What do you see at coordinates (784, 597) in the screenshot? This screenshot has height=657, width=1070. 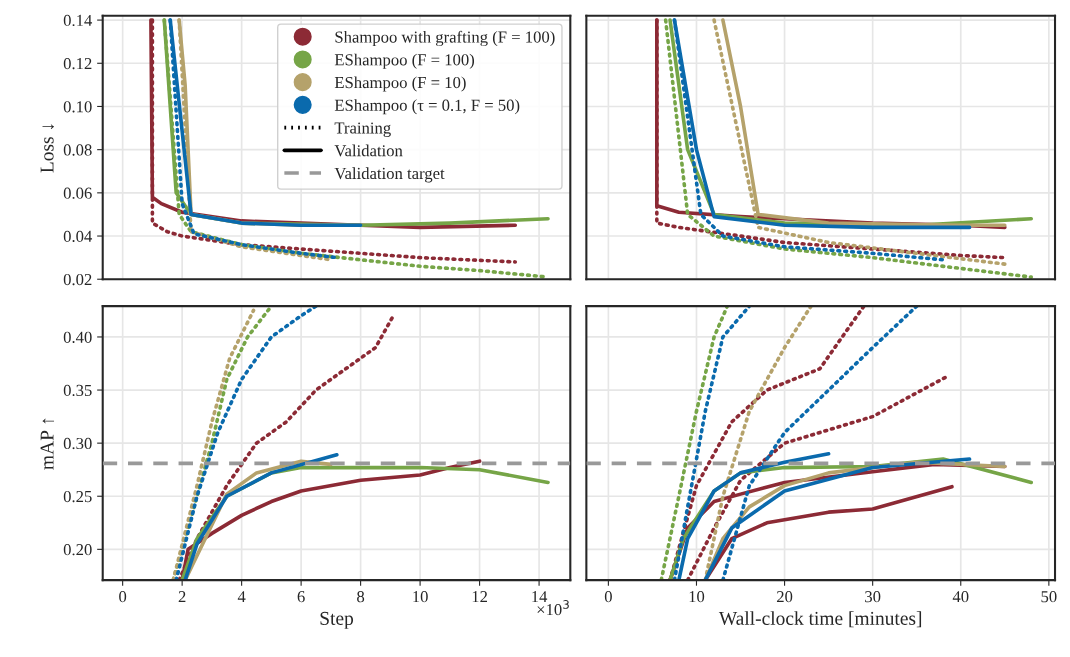 I see `x-tick-label: 20` at bounding box center [784, 597].